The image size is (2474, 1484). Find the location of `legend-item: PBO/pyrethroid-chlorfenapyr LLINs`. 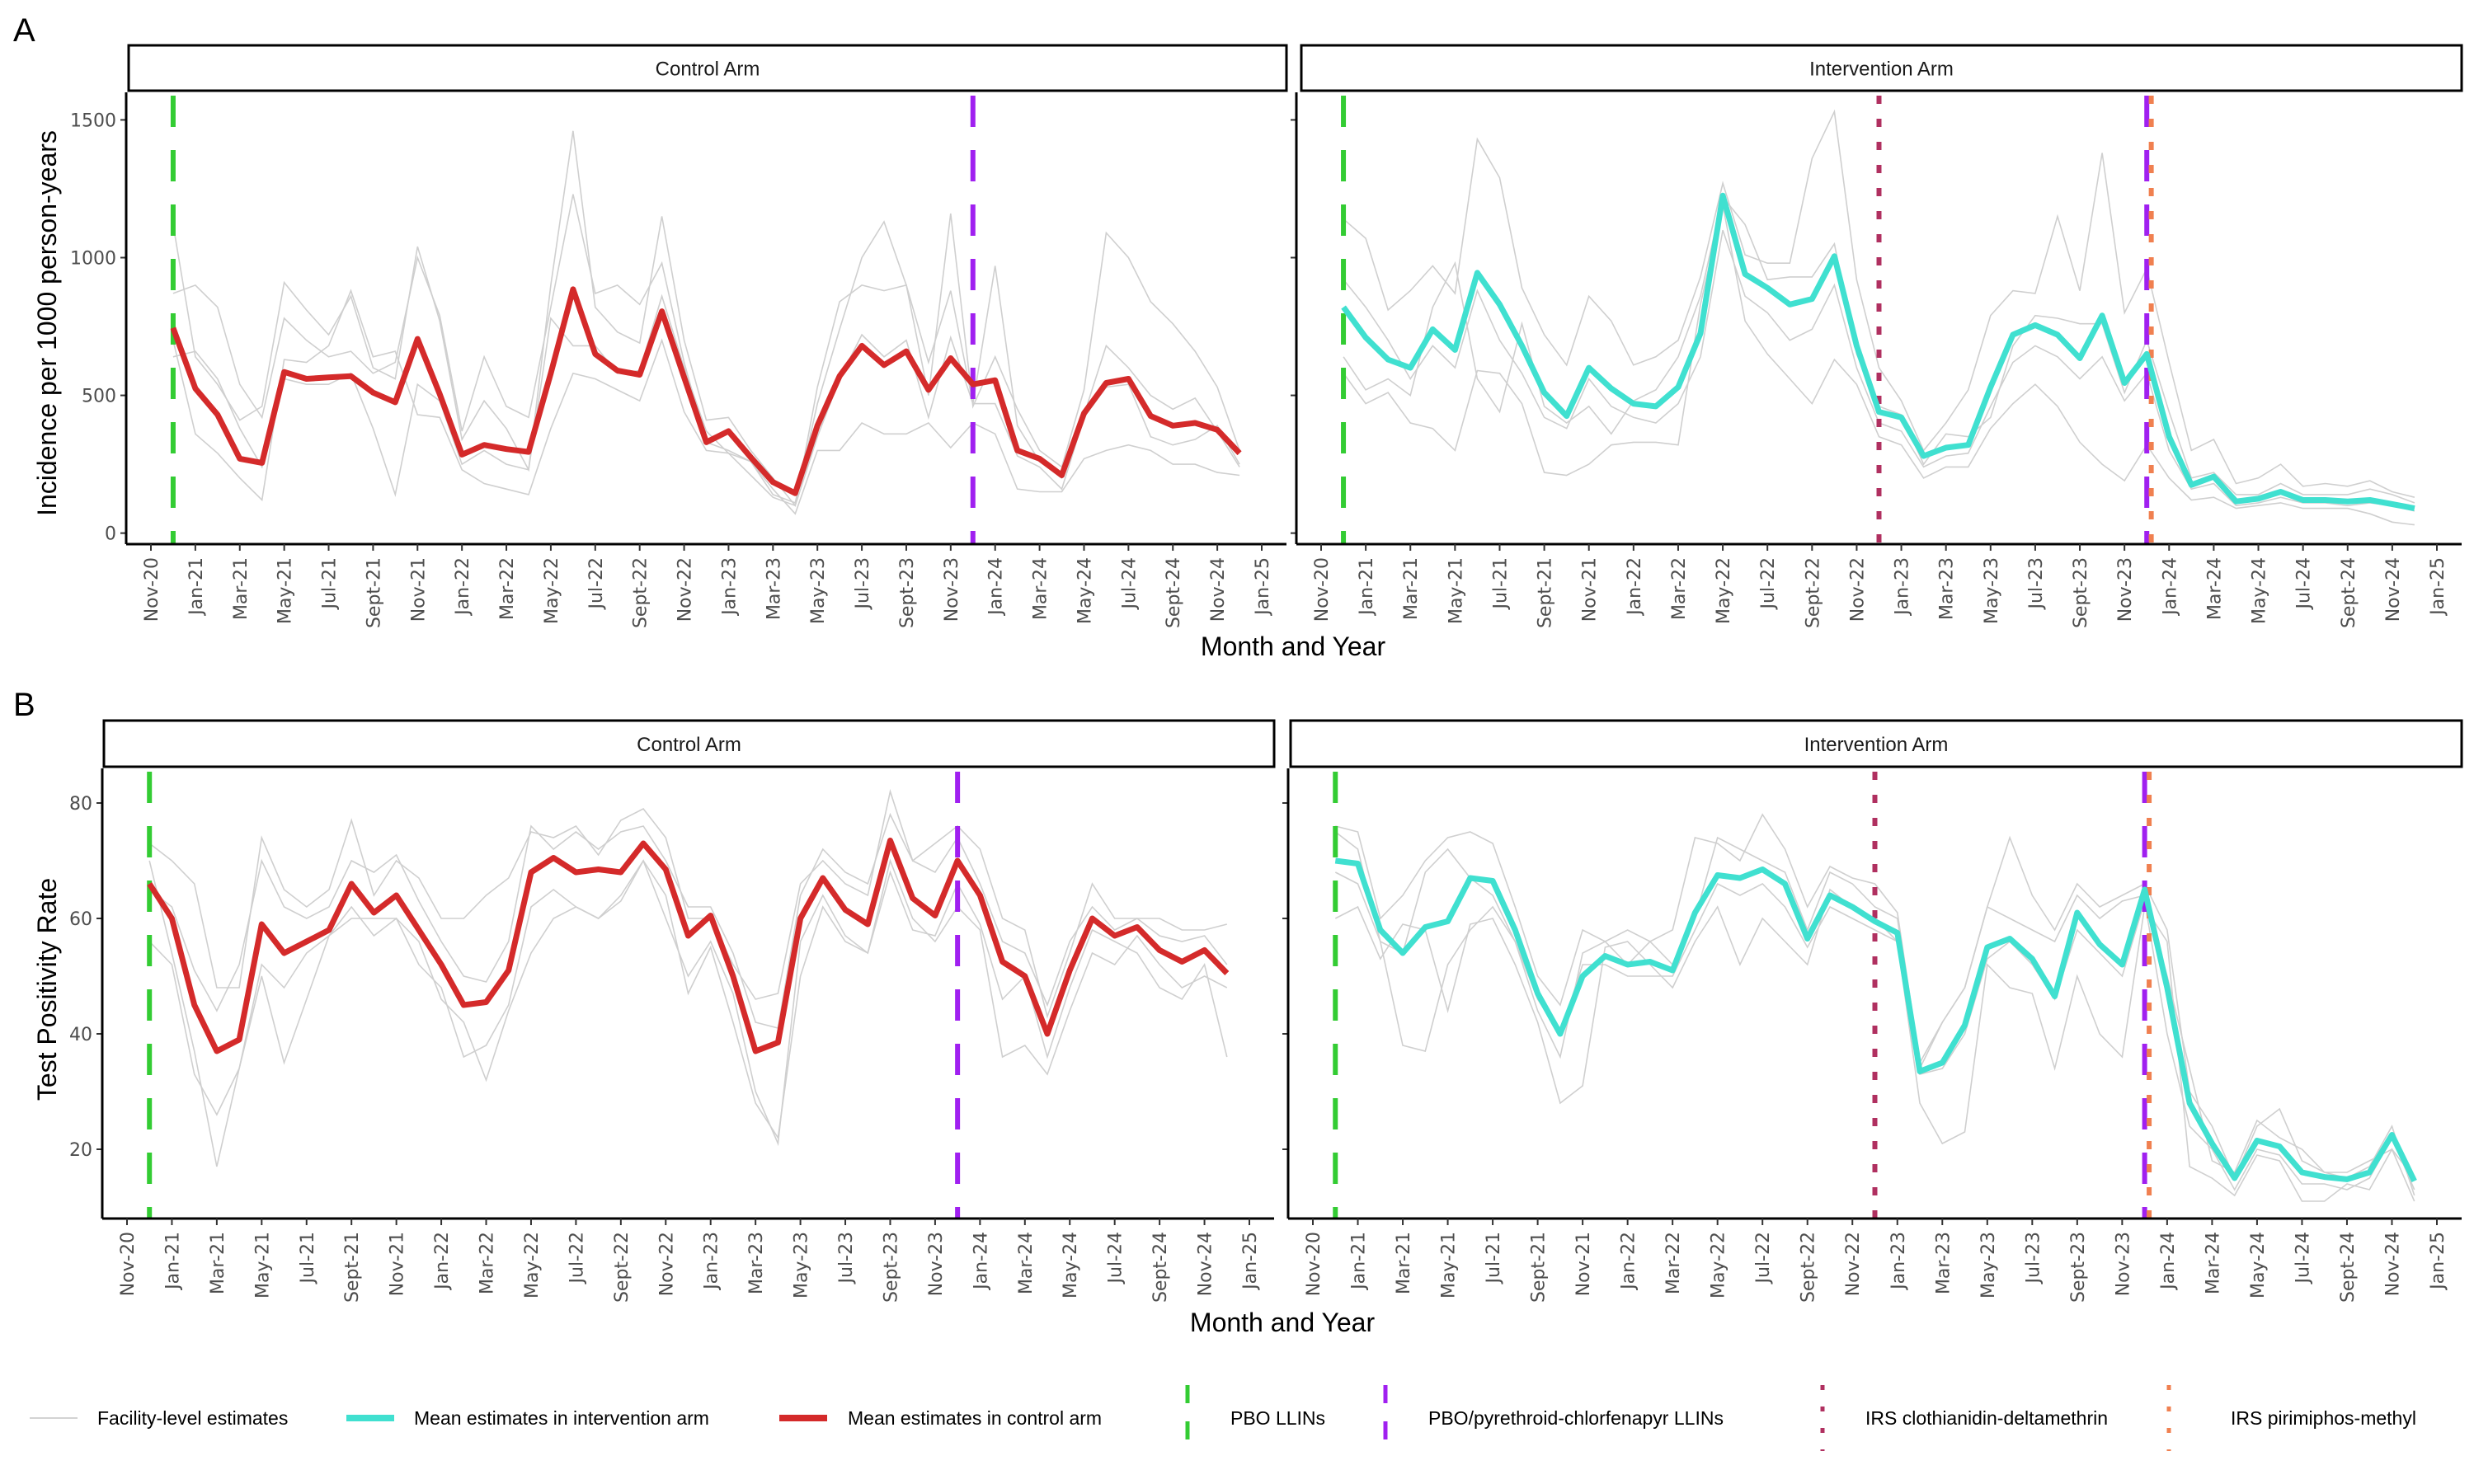

legend-item: PBO/pyrethroid-chlorfenapyr LLINs is located at coordinates (1553, 1418).